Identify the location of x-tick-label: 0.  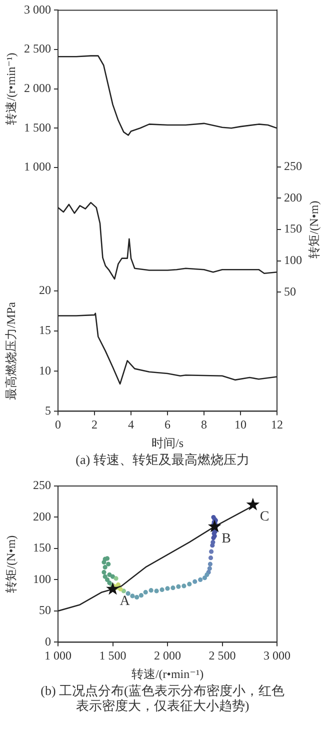
(58, 425).